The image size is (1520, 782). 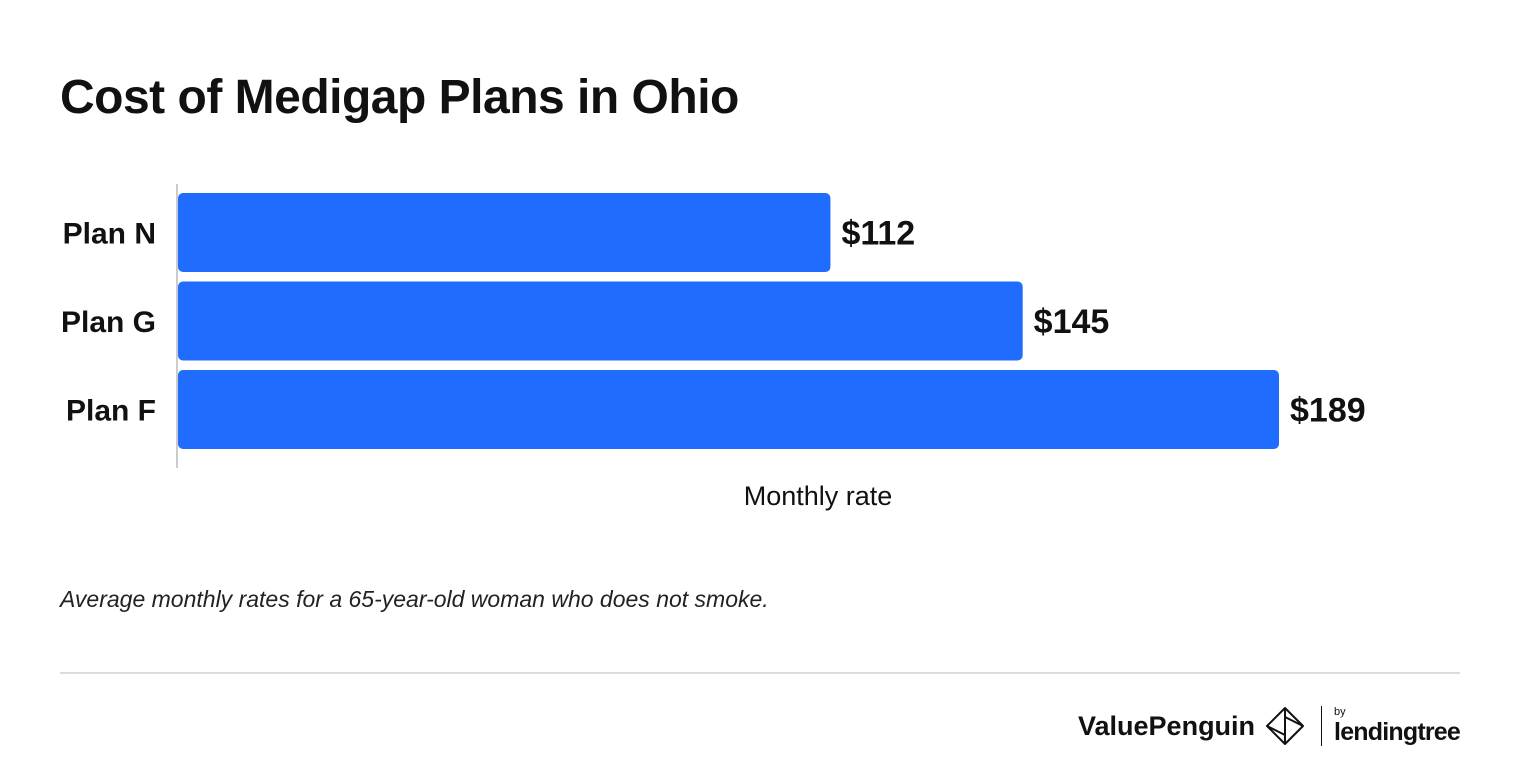 What do you see at coordinates (760, 673) in the screenshot?
I see `footer-divider` at bounding box center [760, 673].